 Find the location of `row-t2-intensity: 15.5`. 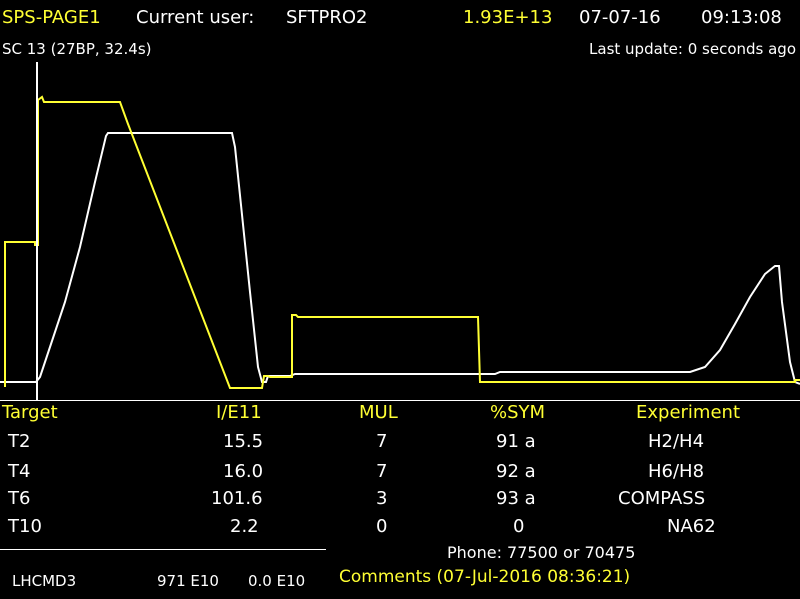

row-t2-intensity: 15.5 is located at coordinates (243, 441).